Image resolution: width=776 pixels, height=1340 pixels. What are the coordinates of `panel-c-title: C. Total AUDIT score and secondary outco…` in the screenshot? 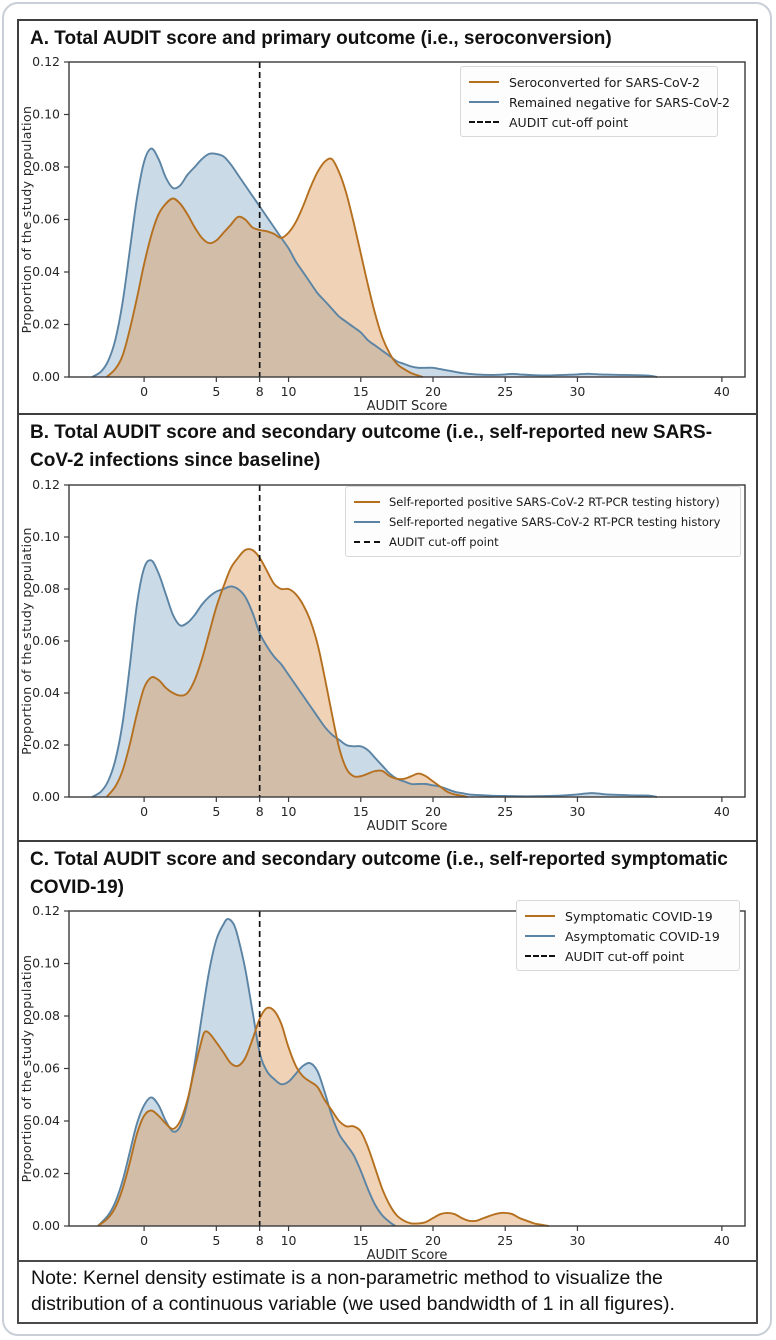 It's located at (379, 873).